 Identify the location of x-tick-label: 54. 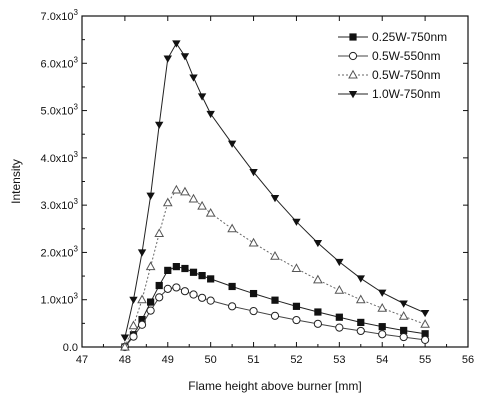
(382, 360).